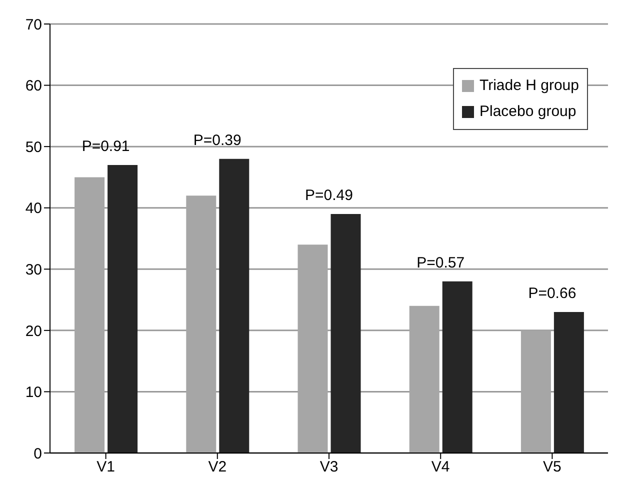 Image resolution: width=627 pixels, height=498 pixels. Describe the element at coordinates (552, 293) in the screenshot. I see `annotation: P=0.66` at that location.